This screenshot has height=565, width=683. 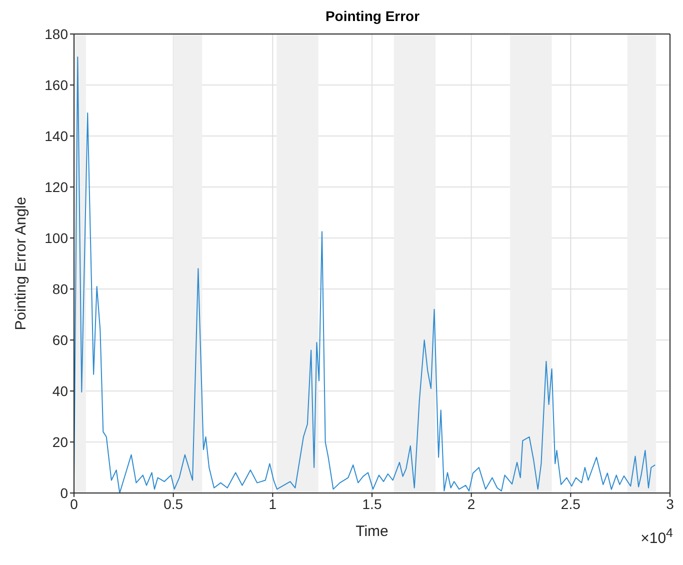 I want to click on x-tick-label: 1.5, so click(x=372, y=504).